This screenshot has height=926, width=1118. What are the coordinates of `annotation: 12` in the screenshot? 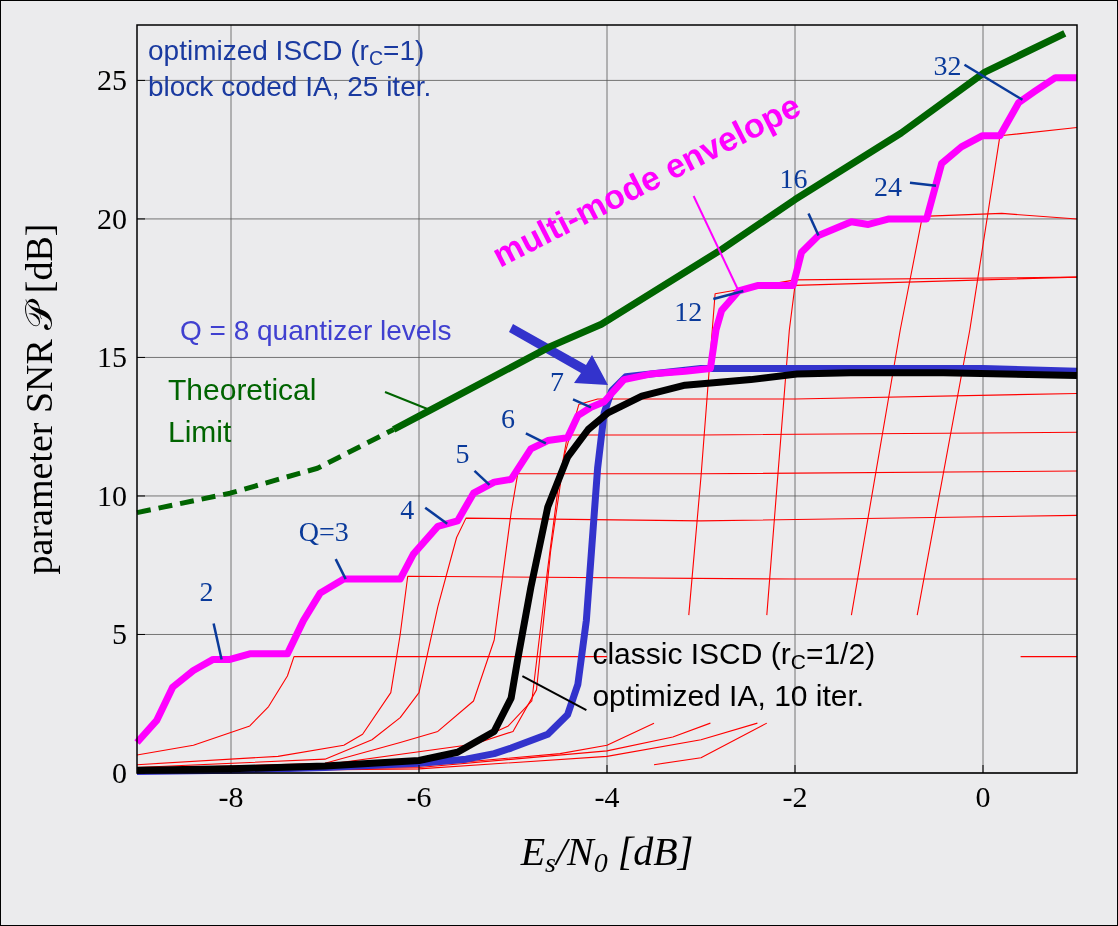 It's located at (688, 311).